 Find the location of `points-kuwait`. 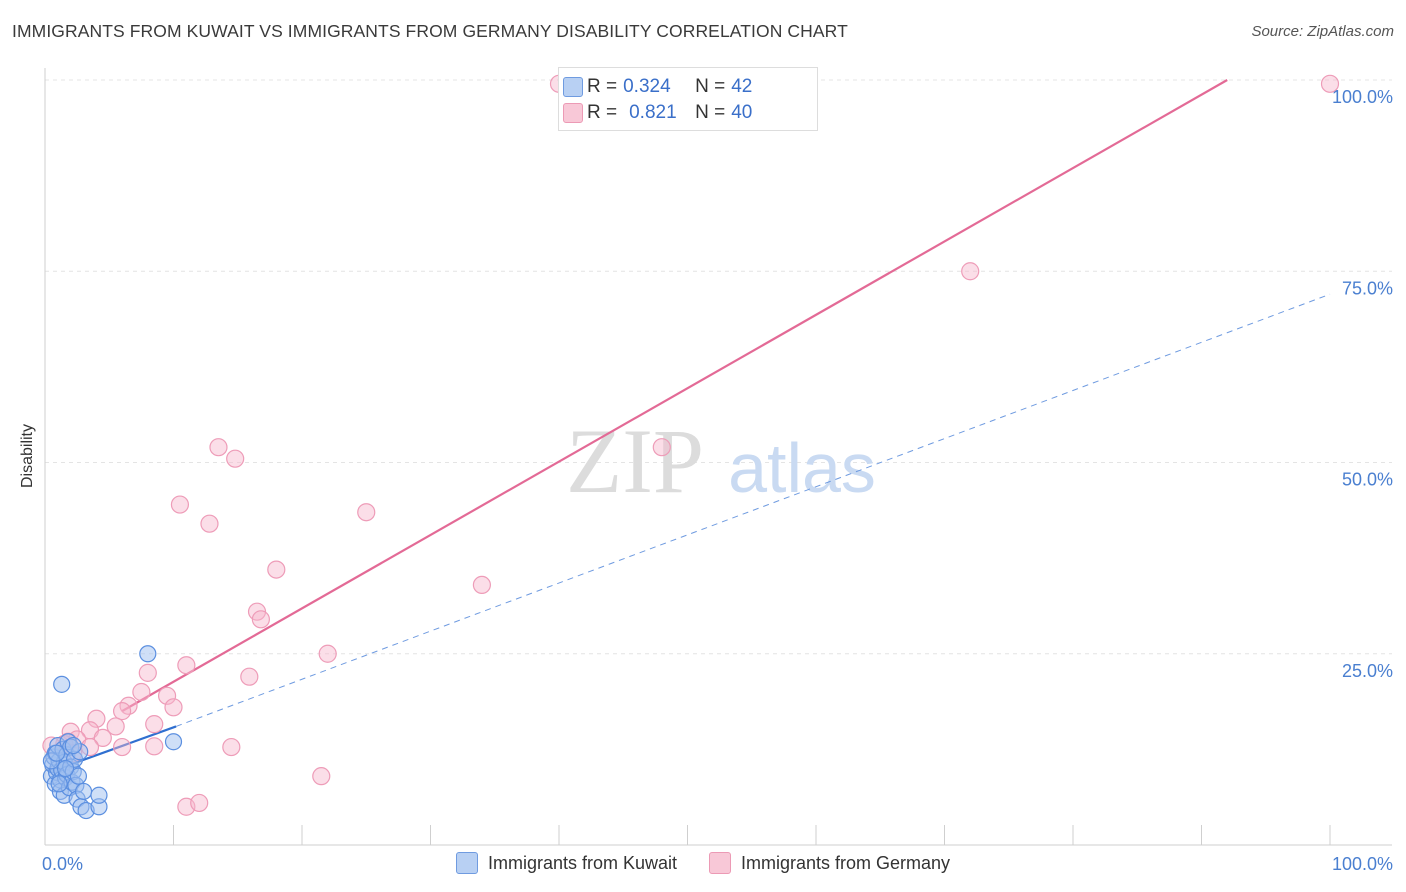

points-kuwait is located at coordinates (112, 732).